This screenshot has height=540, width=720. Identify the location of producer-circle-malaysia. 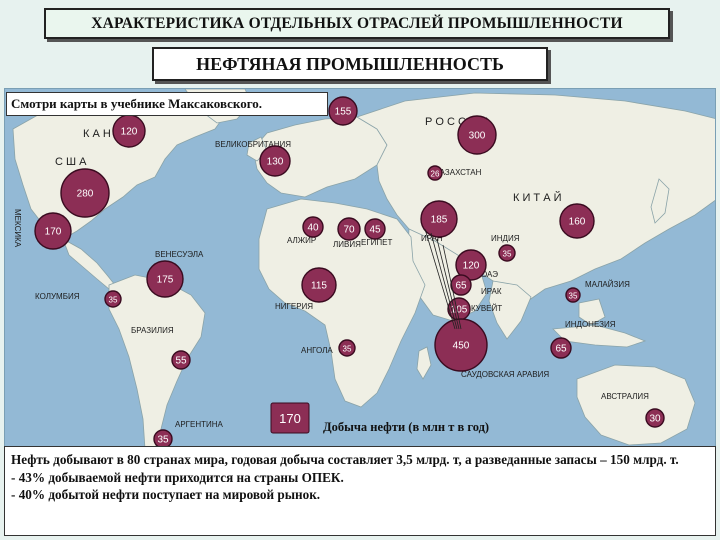
(573, 295).